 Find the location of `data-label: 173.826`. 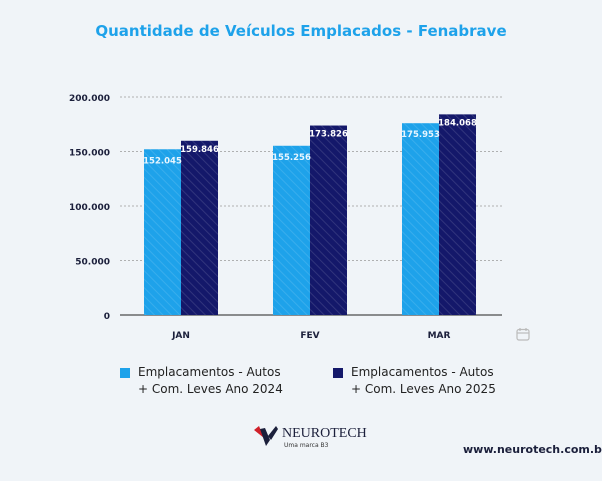

data-label: 173.826 is located at coordinates (328, 135).